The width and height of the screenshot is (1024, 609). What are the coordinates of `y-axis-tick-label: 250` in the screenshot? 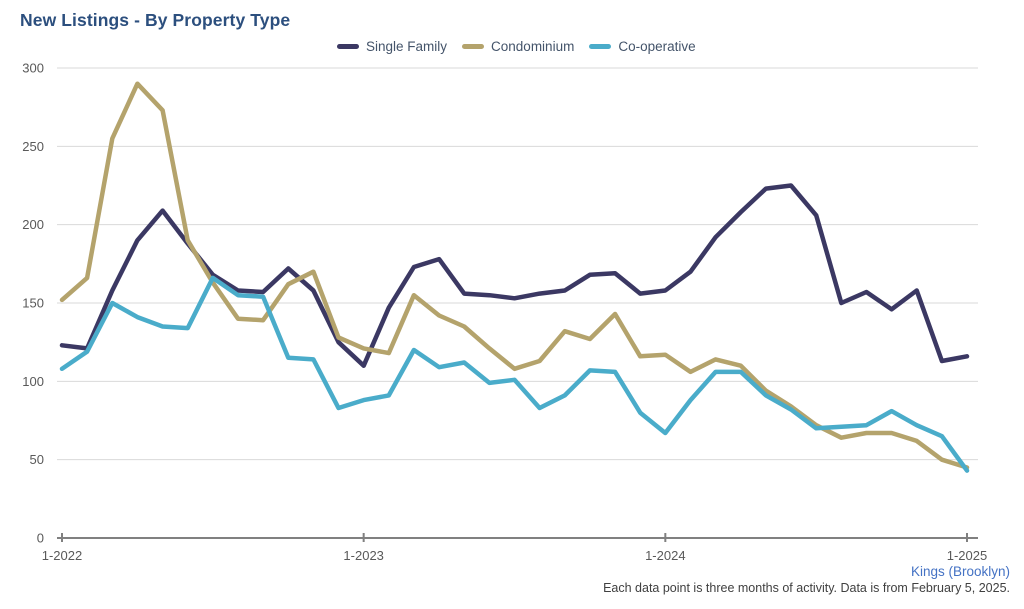 It's located at (33, 146).